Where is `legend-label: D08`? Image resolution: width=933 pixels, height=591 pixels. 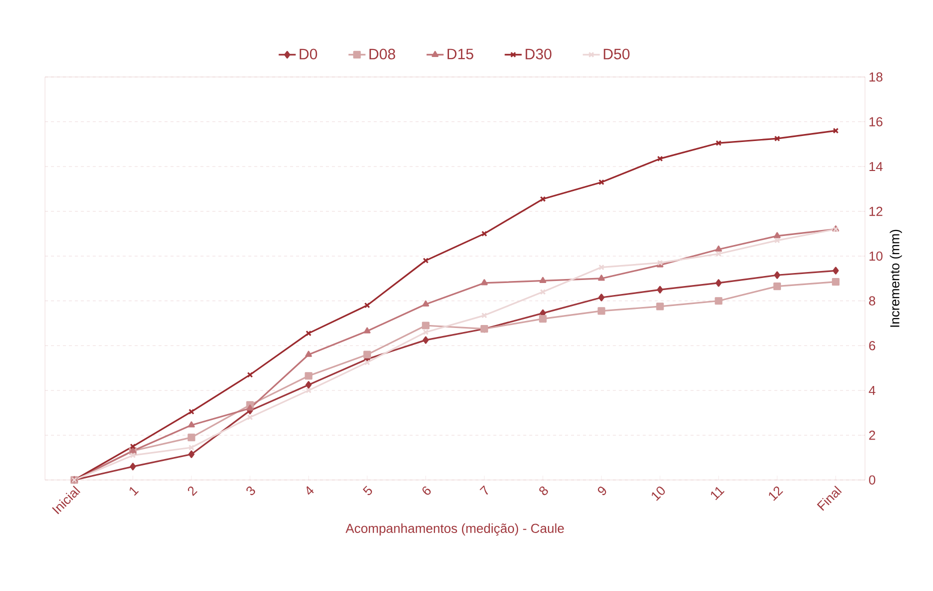 legend-label: D08 is located at coordinates (383, 54).